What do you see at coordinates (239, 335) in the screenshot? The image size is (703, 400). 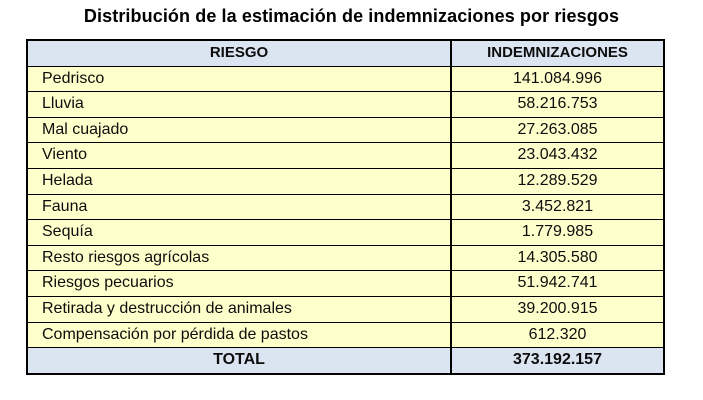 I see `risk-name-cell: Compensación por pérdida de pastos` at bounding box center [239, 335].